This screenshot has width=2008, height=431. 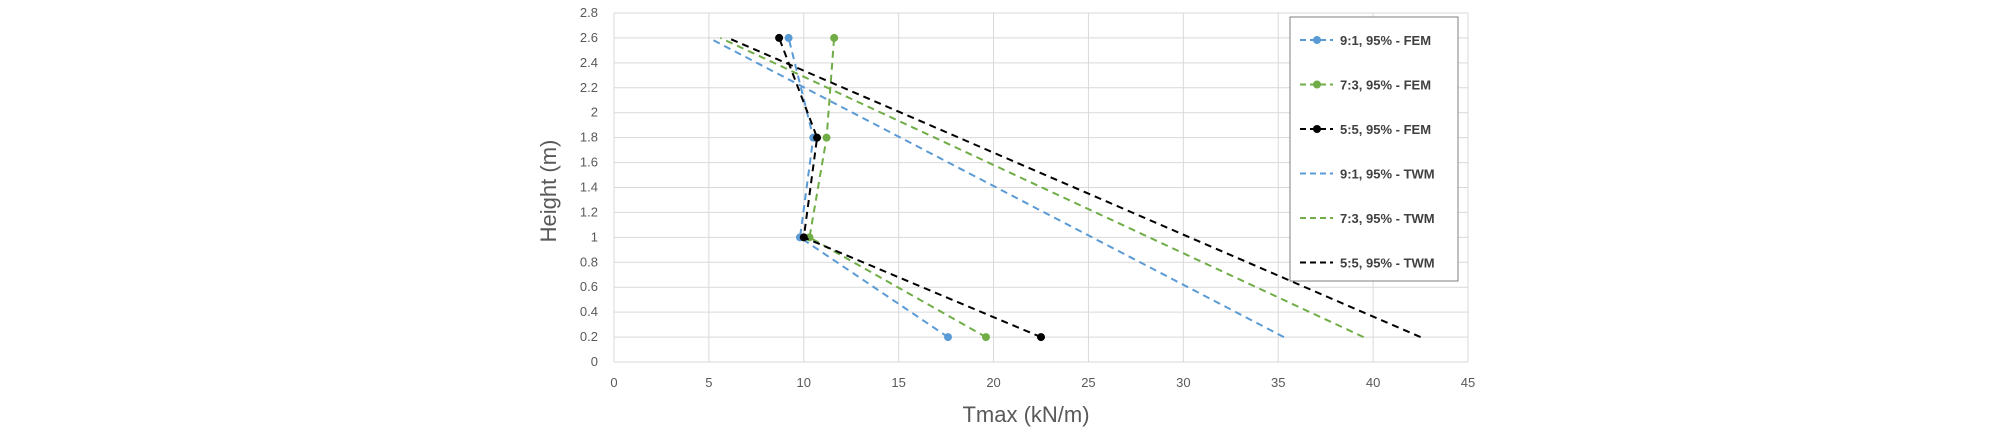 What do you see at coordinates (1278, 382) in the screenshot?
I see `x-tick-label: 35` at bounding box center [1278, 382].